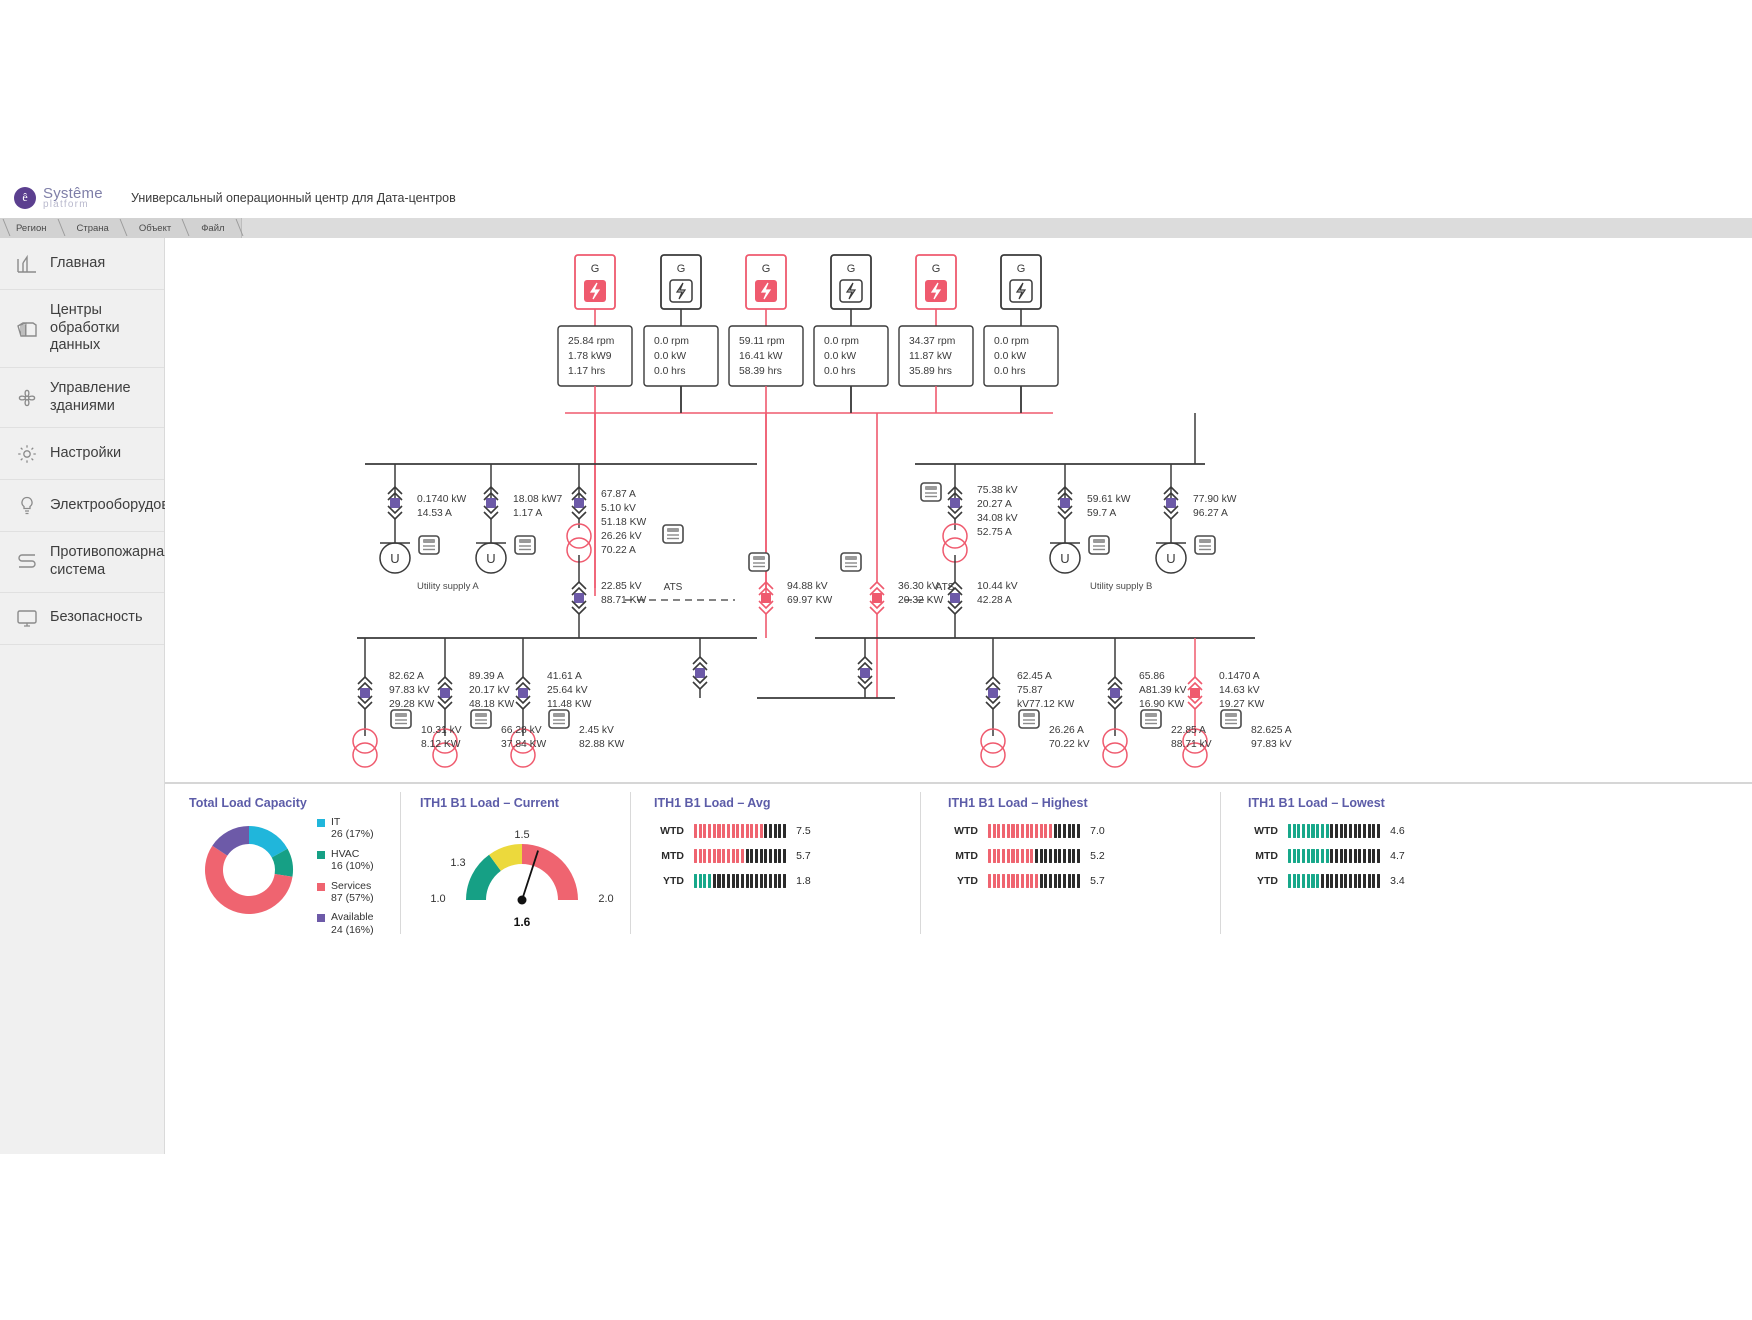  Describe the element at coordinates (997, 511) in the screenshot. I see `diagram-value-label: 75.38 kV 20.27 A 34.08 kV 52.75 A` at that location.